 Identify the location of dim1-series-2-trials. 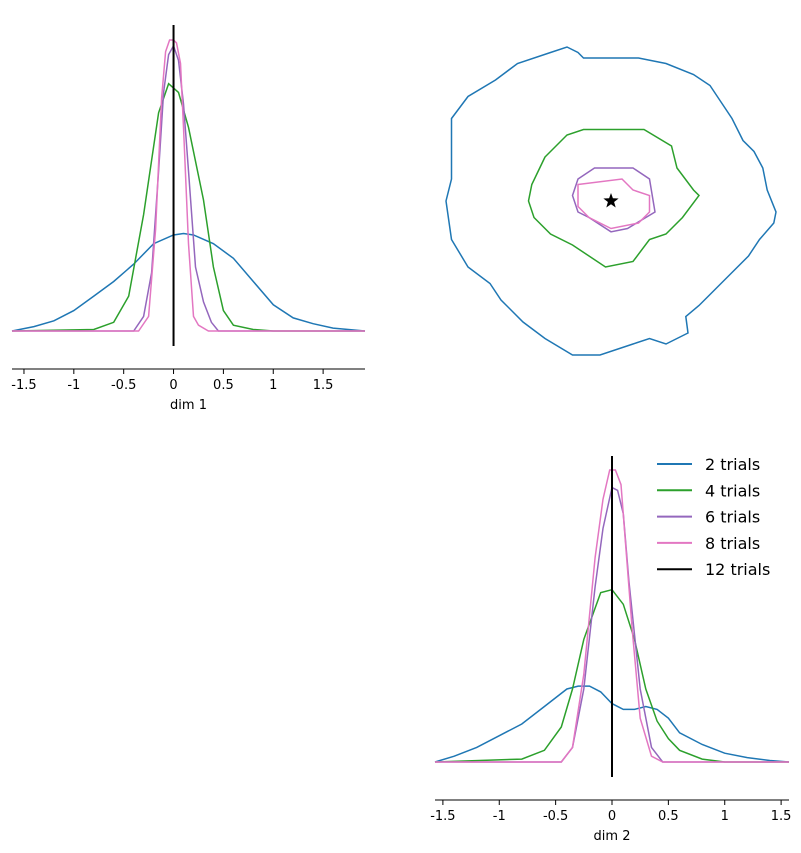
(188, 282).